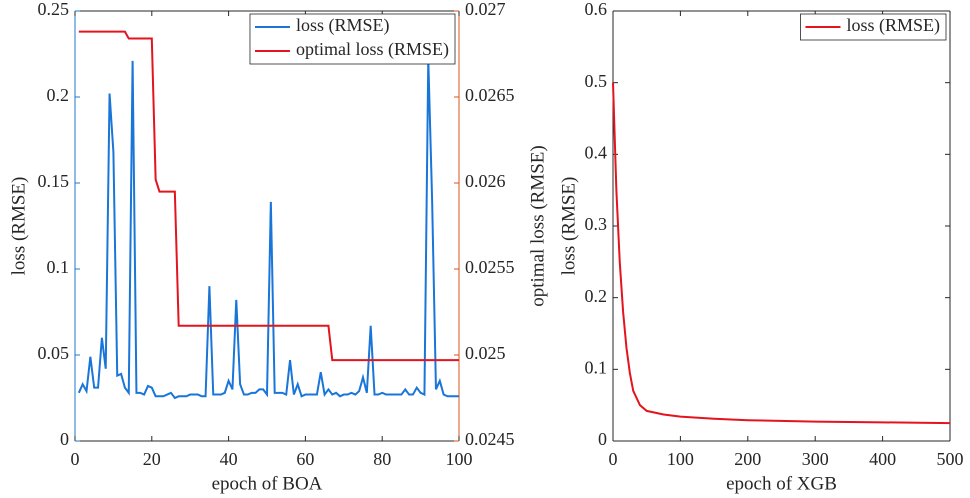  What do you see at coordinates (596, 152) in the screenshot?
I see `y-tick-label: 0.4` at bounding box center [596, 152].